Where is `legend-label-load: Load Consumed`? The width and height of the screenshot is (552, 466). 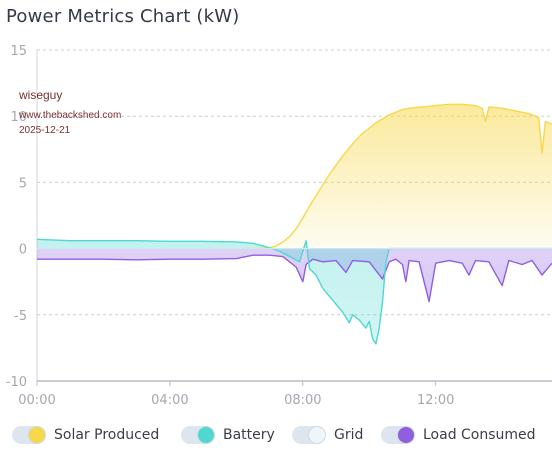 legend-label-load: Load Consumed is located at coordinates (479, 435).